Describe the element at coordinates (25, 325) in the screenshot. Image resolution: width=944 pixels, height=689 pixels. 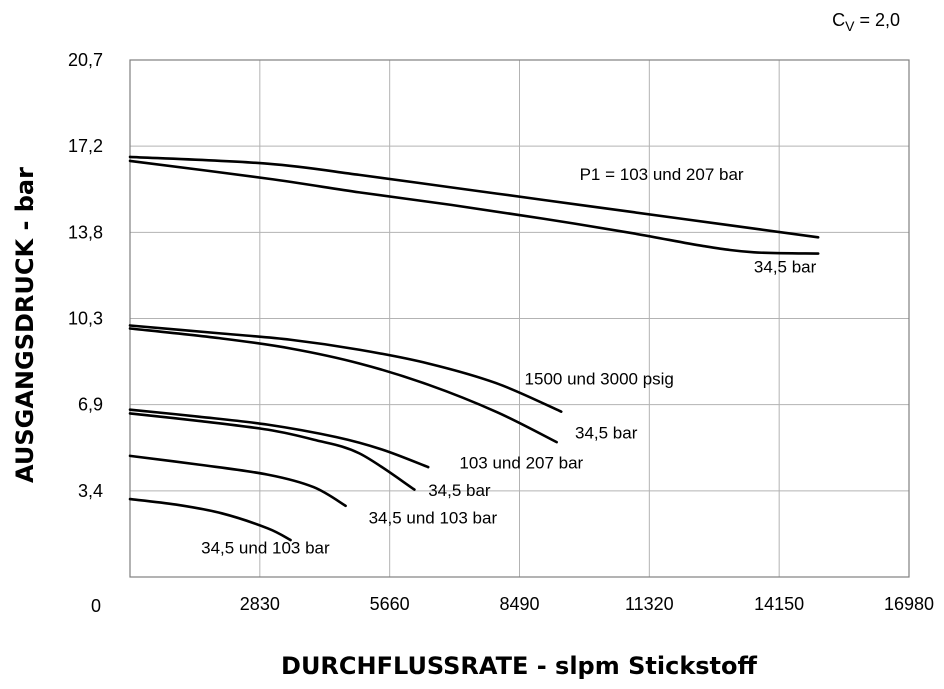
I see `y-axis-title: AUSGANGSDRUCK - bar` at that location.